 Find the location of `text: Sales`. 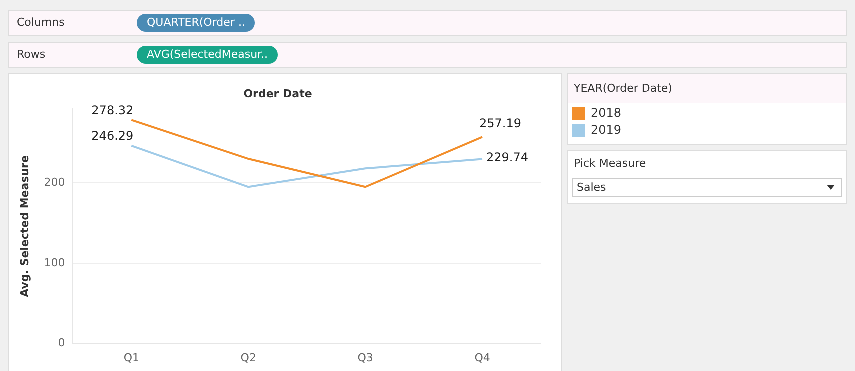

text: Sales is located at coordinates (591, 187).